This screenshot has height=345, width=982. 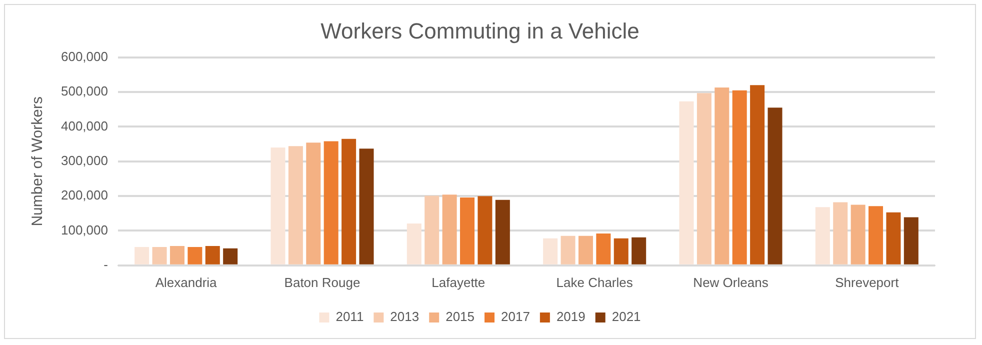 I want to click on y-tick-label: 500,000, so click(x=84, y=91).